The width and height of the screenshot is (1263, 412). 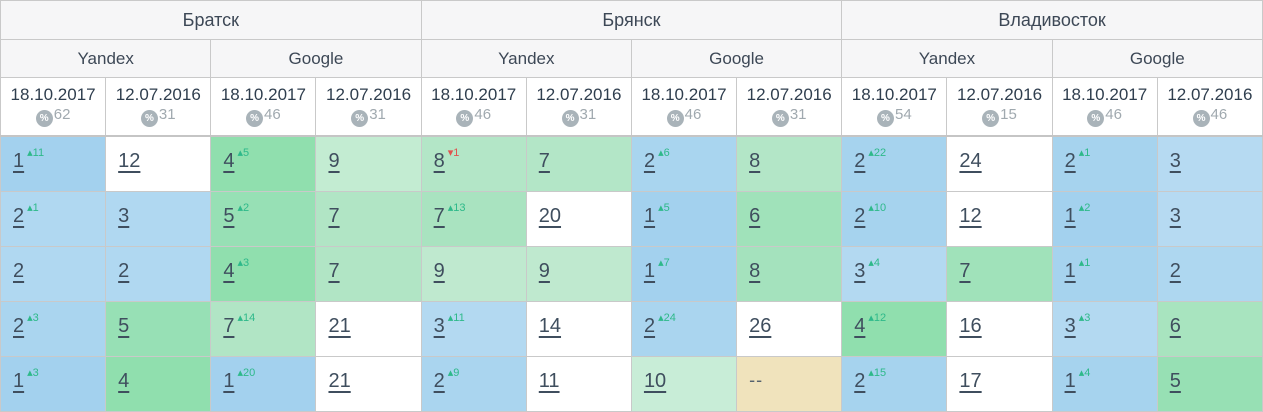 I want to click on rank-cell: 5, so click(x=1209, y=384).